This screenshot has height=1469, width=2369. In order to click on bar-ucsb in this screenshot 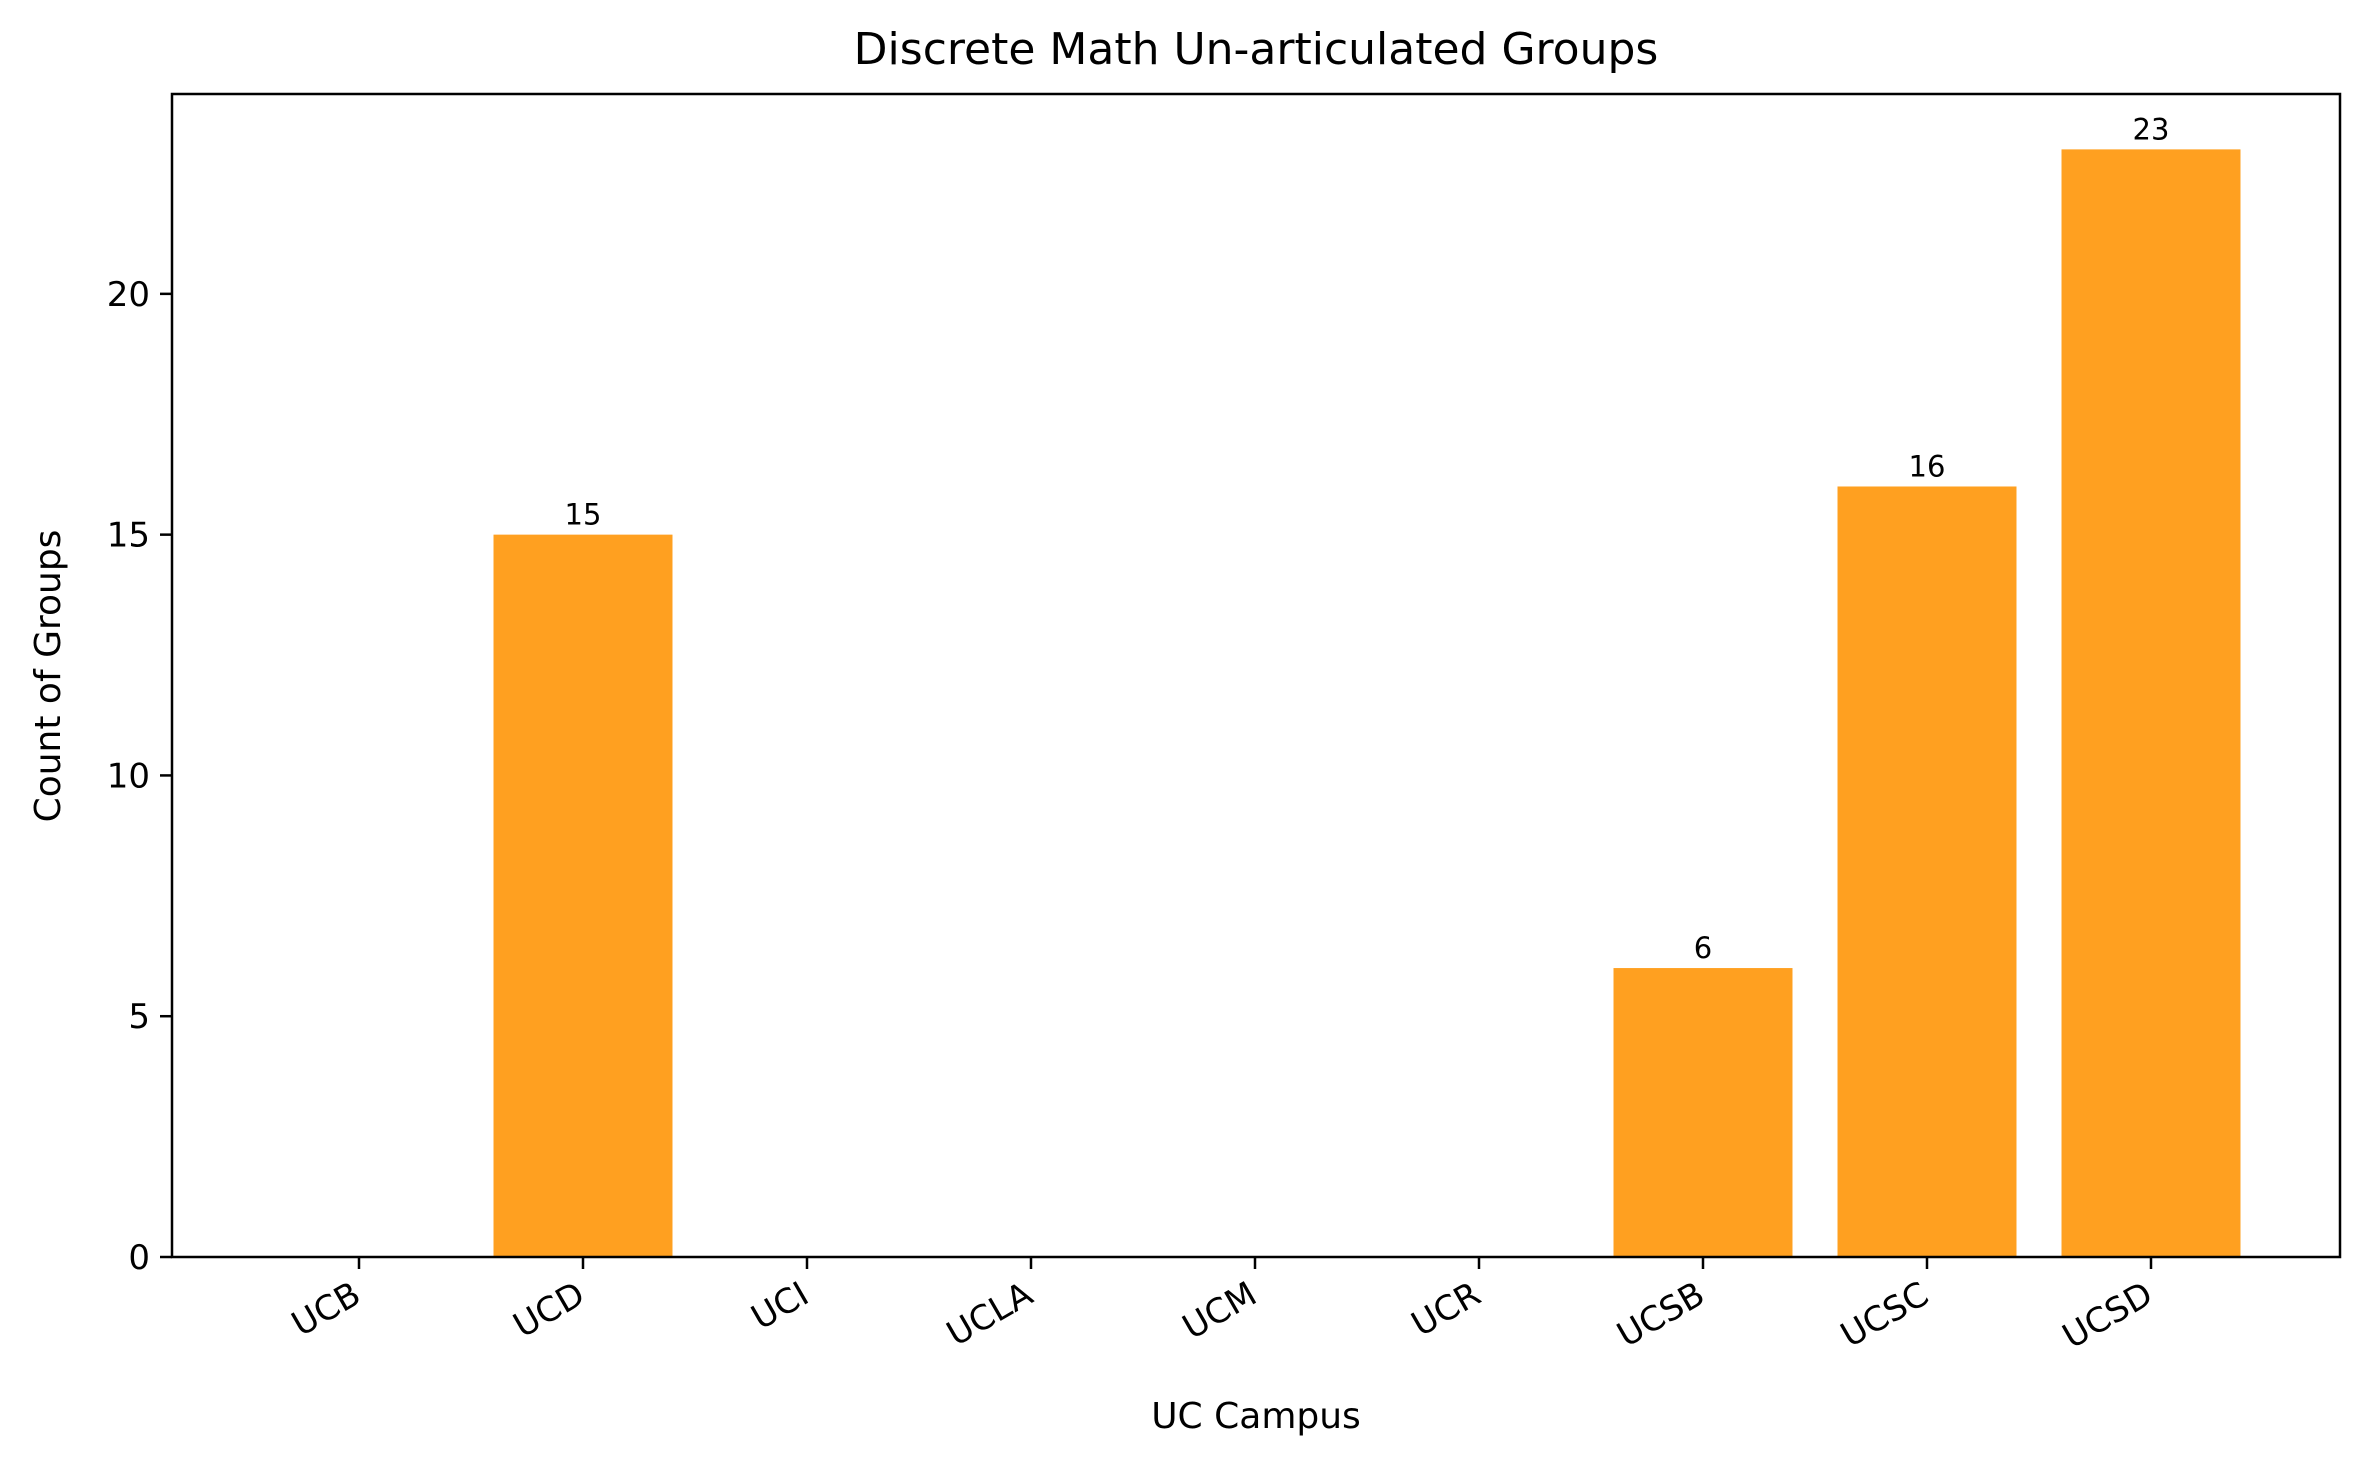, I will do `click(1703, 1112)`.